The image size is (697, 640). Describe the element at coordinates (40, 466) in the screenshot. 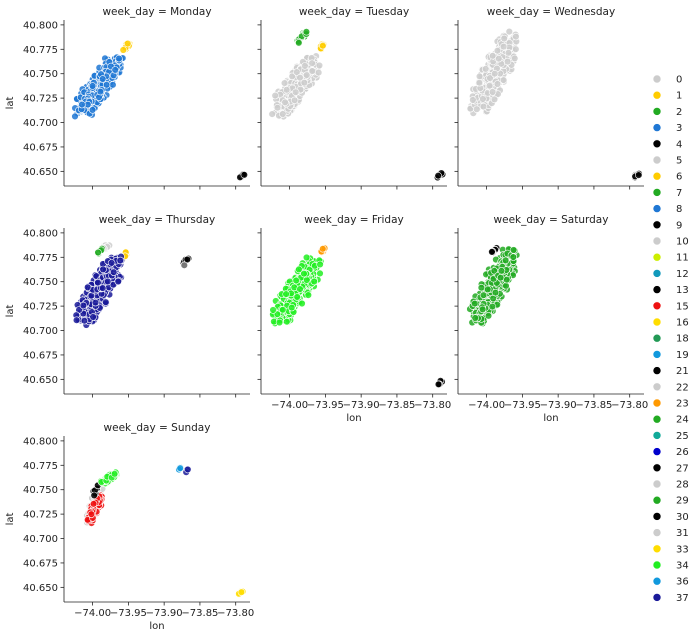

I see `y-tick-label: 40.775` at that location.